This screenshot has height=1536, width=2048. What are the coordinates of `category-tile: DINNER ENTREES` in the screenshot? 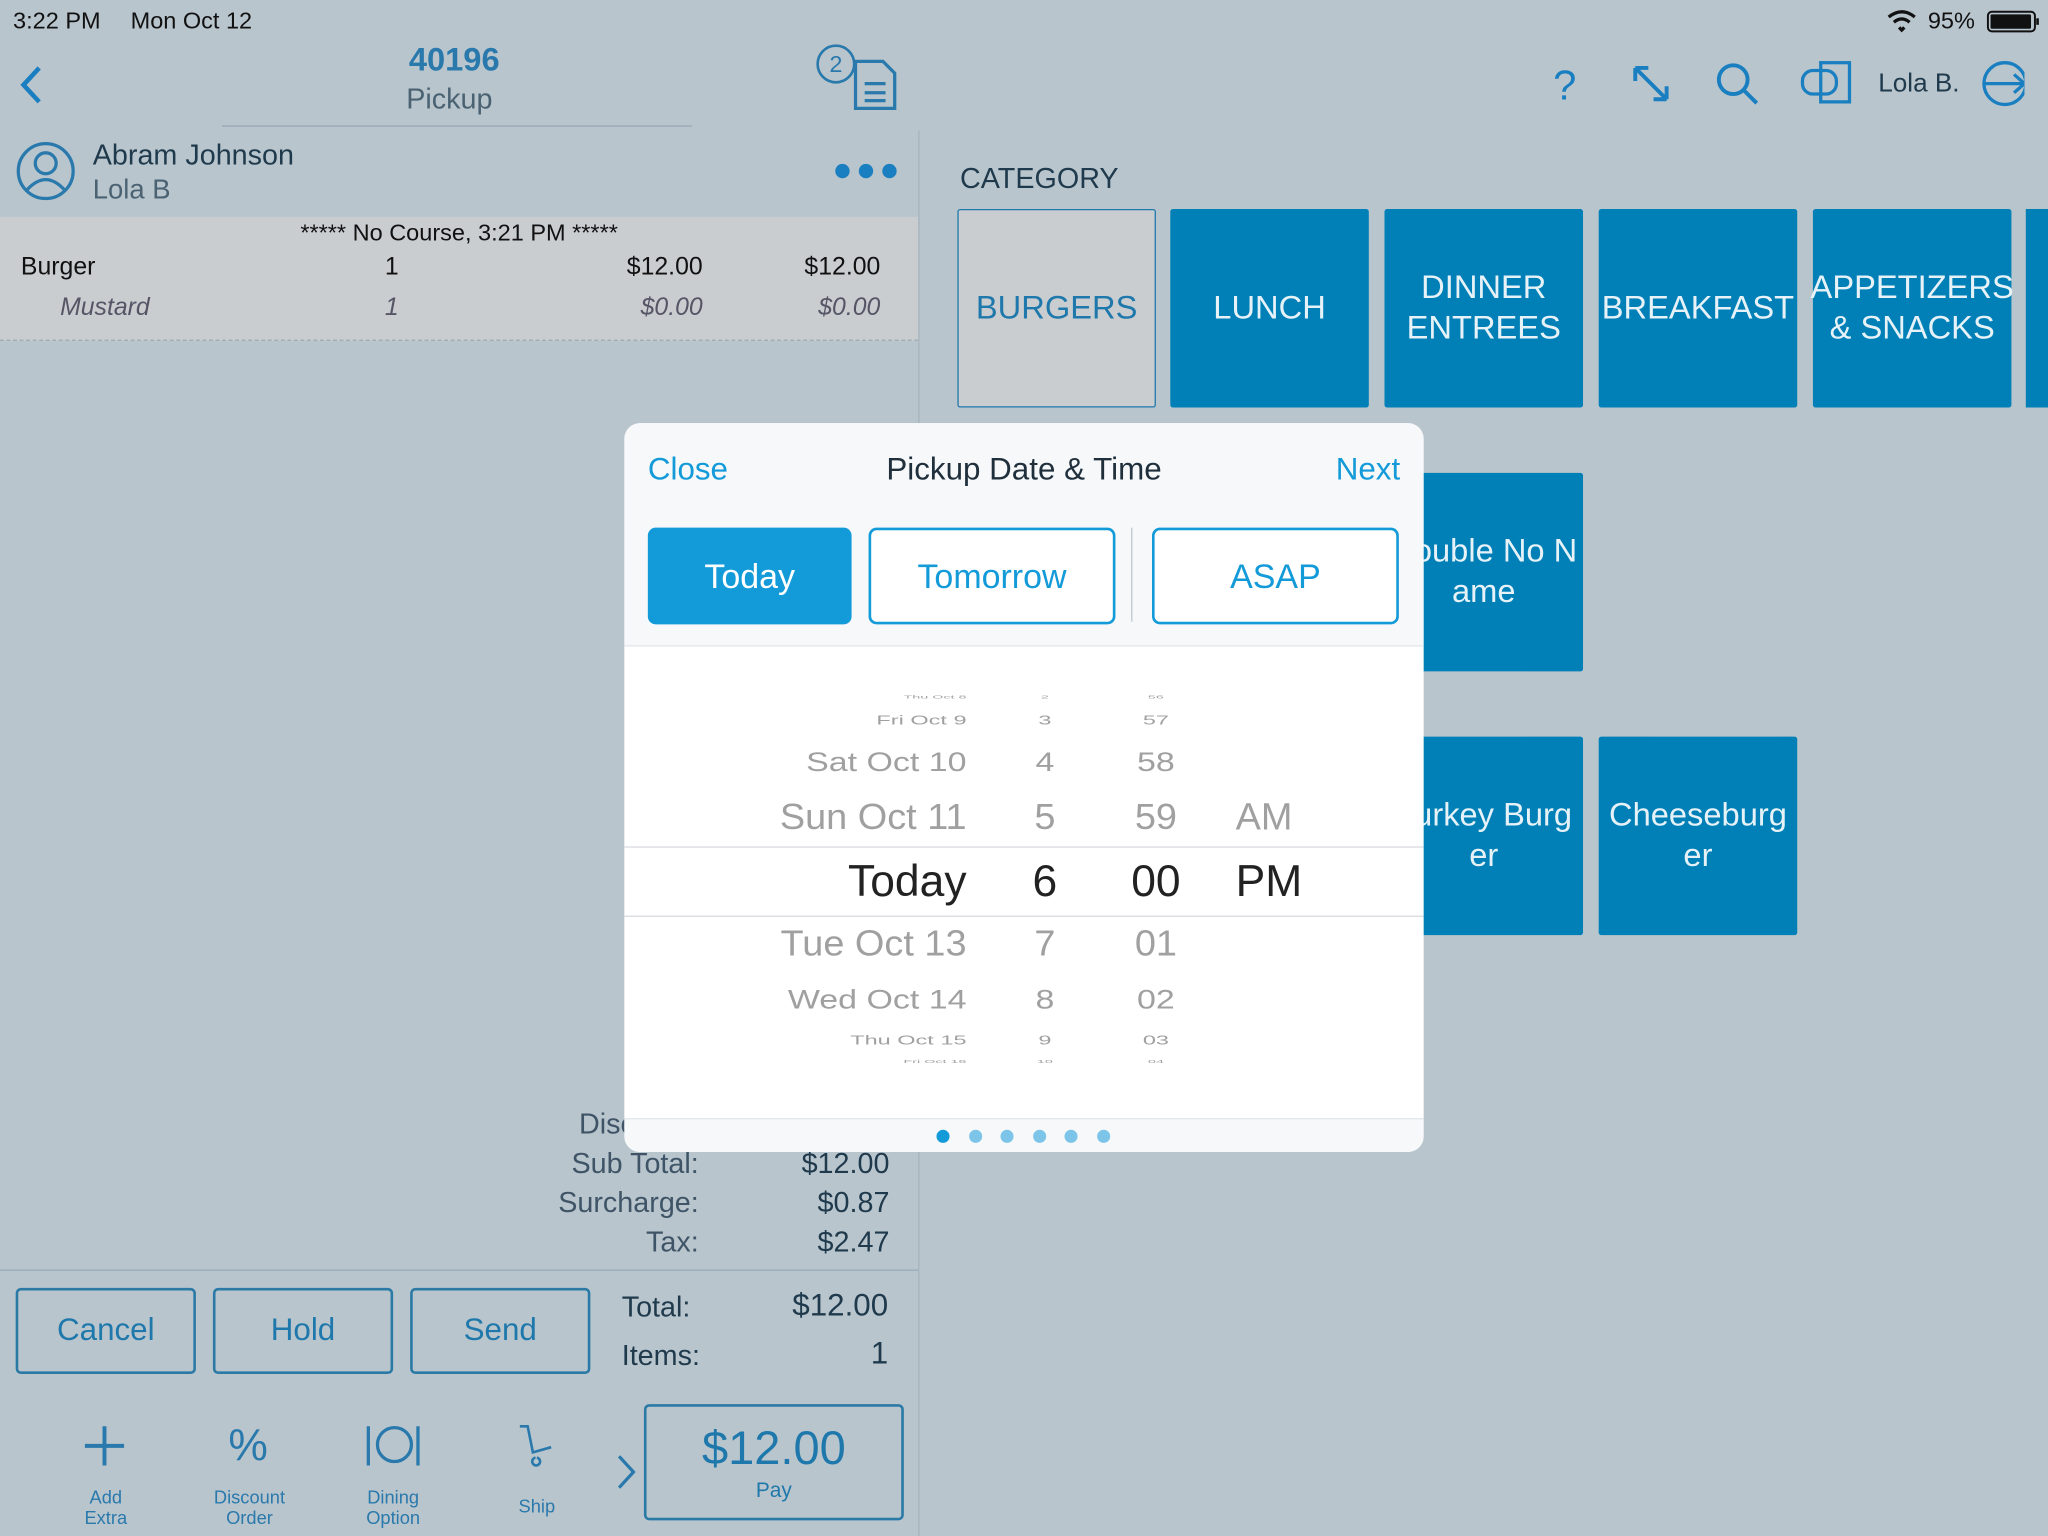 It's located at (1484, 308).